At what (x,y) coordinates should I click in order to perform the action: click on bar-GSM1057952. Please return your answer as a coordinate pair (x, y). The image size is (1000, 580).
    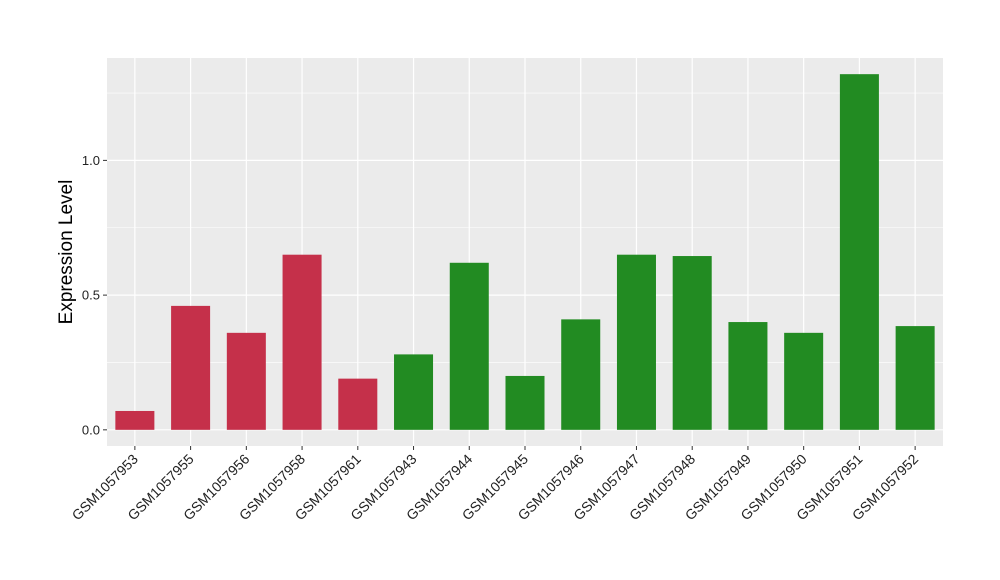
    Looking at the image, I should click on (915, 378).